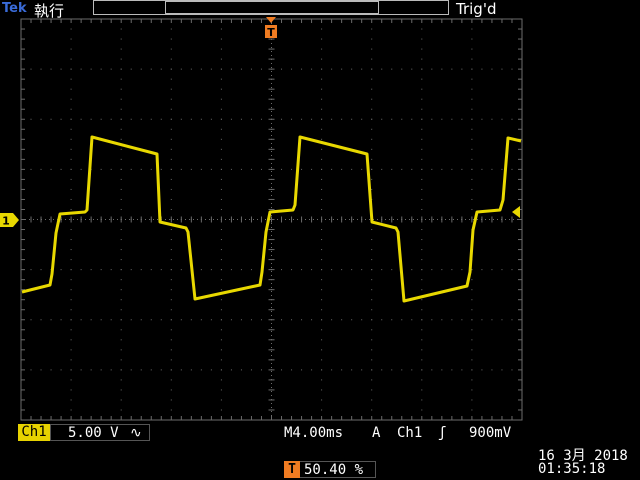 This screenshot has height=480, width=640. I want to click on trigger-mode: A, so click(376, 433).